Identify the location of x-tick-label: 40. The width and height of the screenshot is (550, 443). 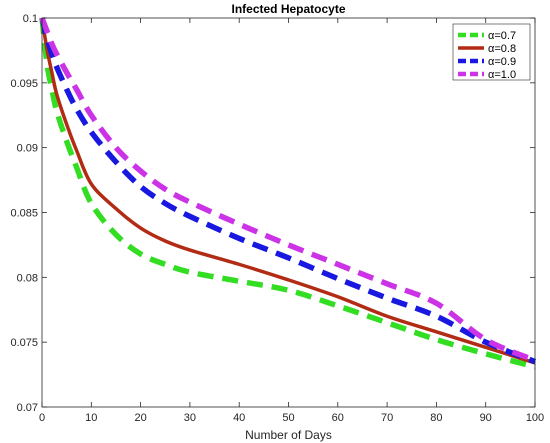
(239, 418).